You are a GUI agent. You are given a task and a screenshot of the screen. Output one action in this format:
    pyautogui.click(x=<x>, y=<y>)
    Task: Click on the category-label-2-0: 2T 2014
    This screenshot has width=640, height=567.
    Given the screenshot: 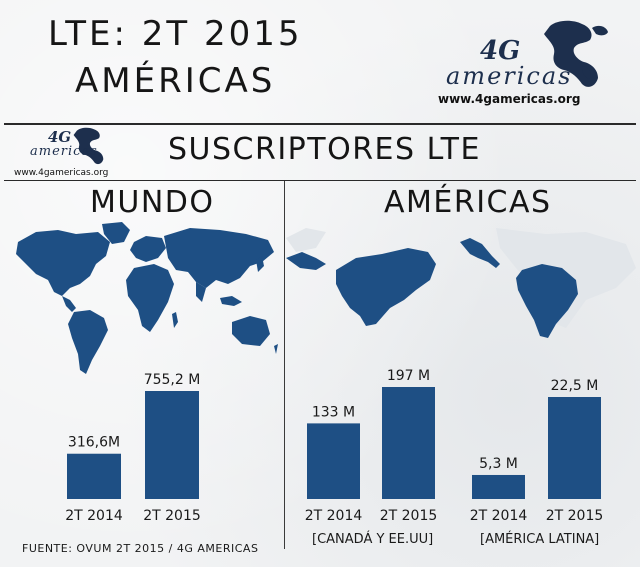 What is the action you would take?
    pyautogui.click(x=499, y=516)
    